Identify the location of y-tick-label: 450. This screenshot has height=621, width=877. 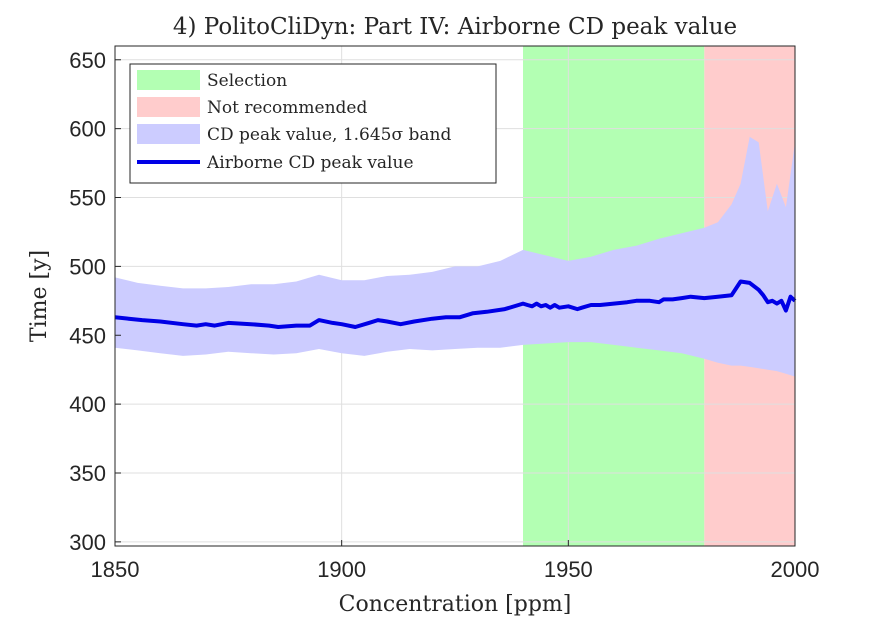
(87, 335).